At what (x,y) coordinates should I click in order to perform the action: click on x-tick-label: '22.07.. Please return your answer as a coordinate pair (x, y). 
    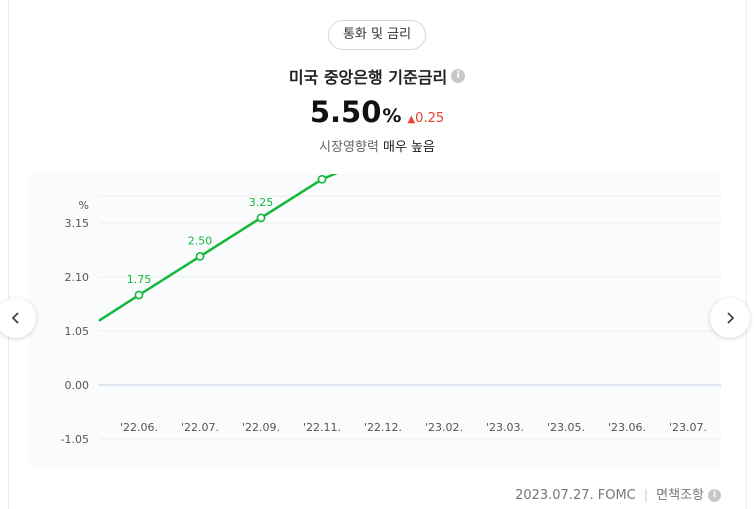
    Looking at the image, I should click on (200, 427).